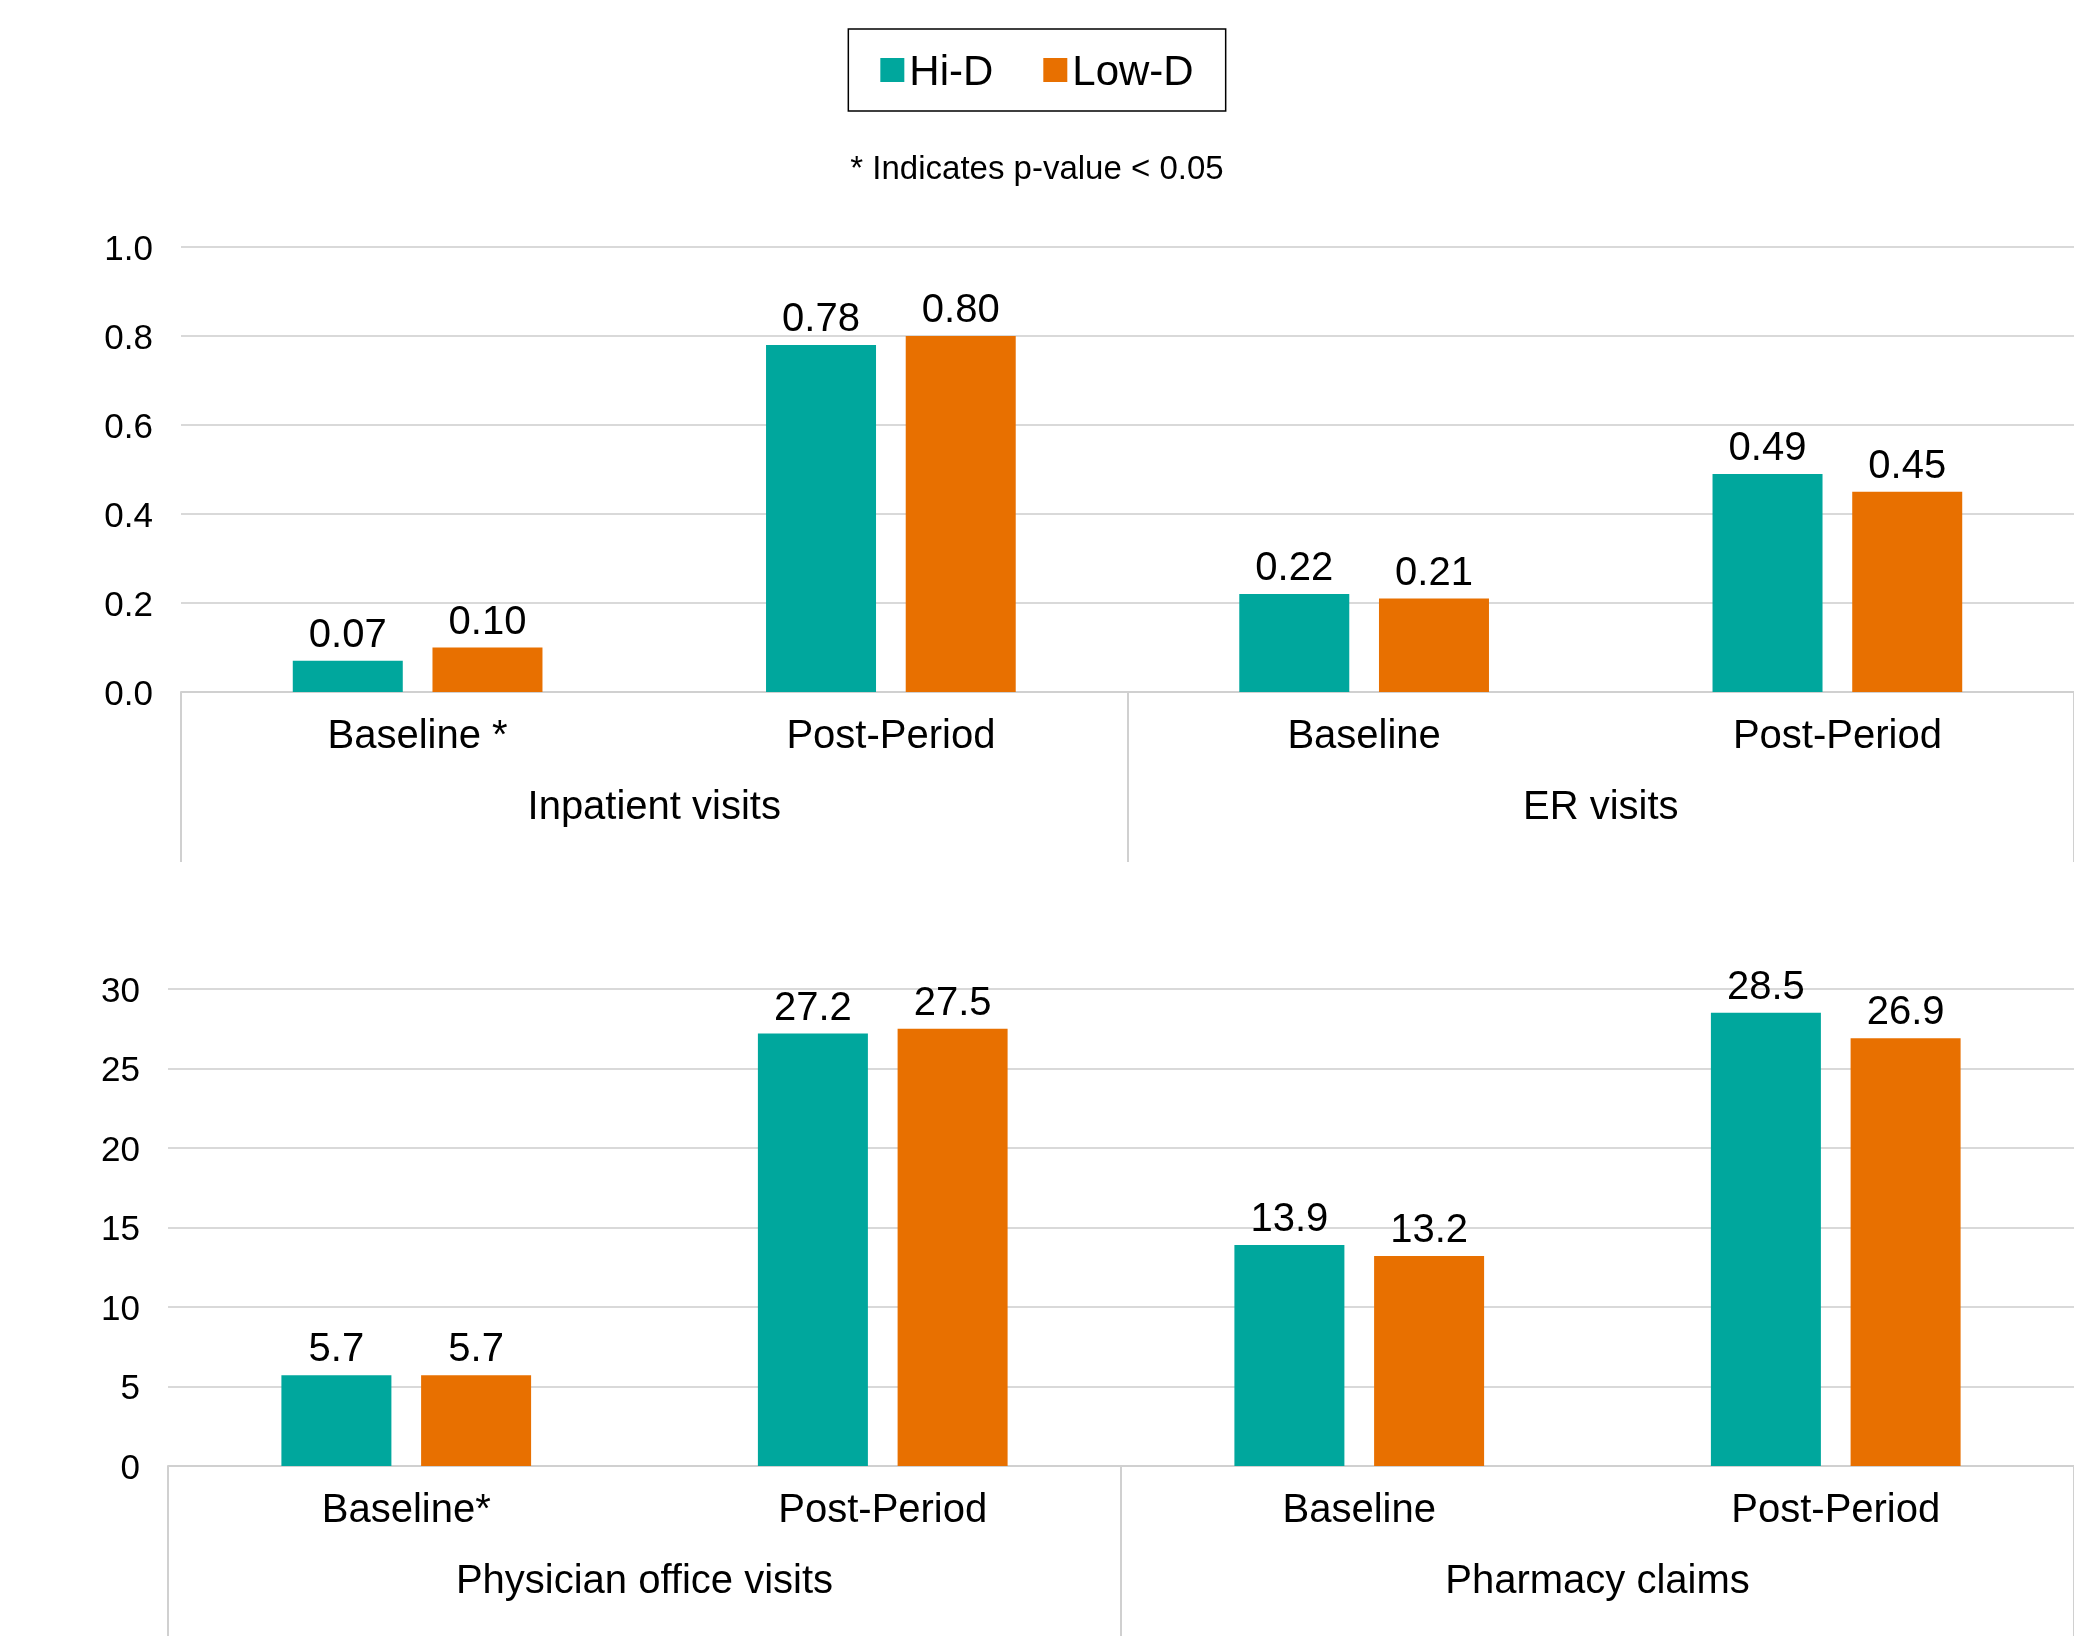 This screenshot has width=2074, height=1636. I want to click on y-tick-label: 15, so click(120, 1227).